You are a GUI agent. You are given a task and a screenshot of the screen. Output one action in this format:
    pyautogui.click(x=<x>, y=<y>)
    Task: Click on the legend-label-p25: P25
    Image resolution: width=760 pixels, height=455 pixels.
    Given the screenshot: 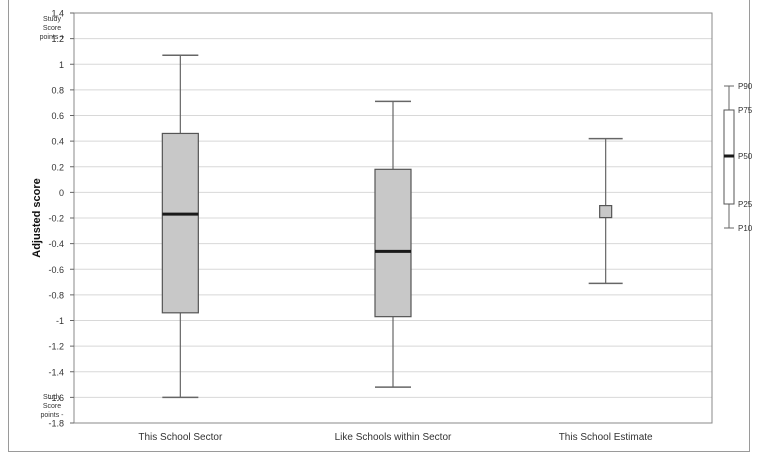 What is the action you would take?
    pyautogui.click(x=745, y=204)
    